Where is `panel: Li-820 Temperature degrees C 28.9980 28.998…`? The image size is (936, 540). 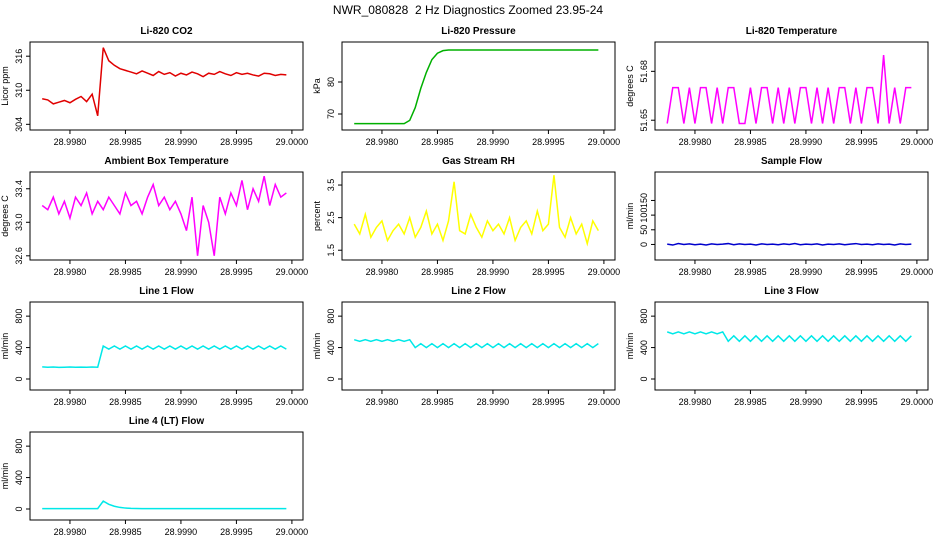 panel: Li-820 Temperature degrees C 28.9980 28.998… is located at coordinates (779, 86).